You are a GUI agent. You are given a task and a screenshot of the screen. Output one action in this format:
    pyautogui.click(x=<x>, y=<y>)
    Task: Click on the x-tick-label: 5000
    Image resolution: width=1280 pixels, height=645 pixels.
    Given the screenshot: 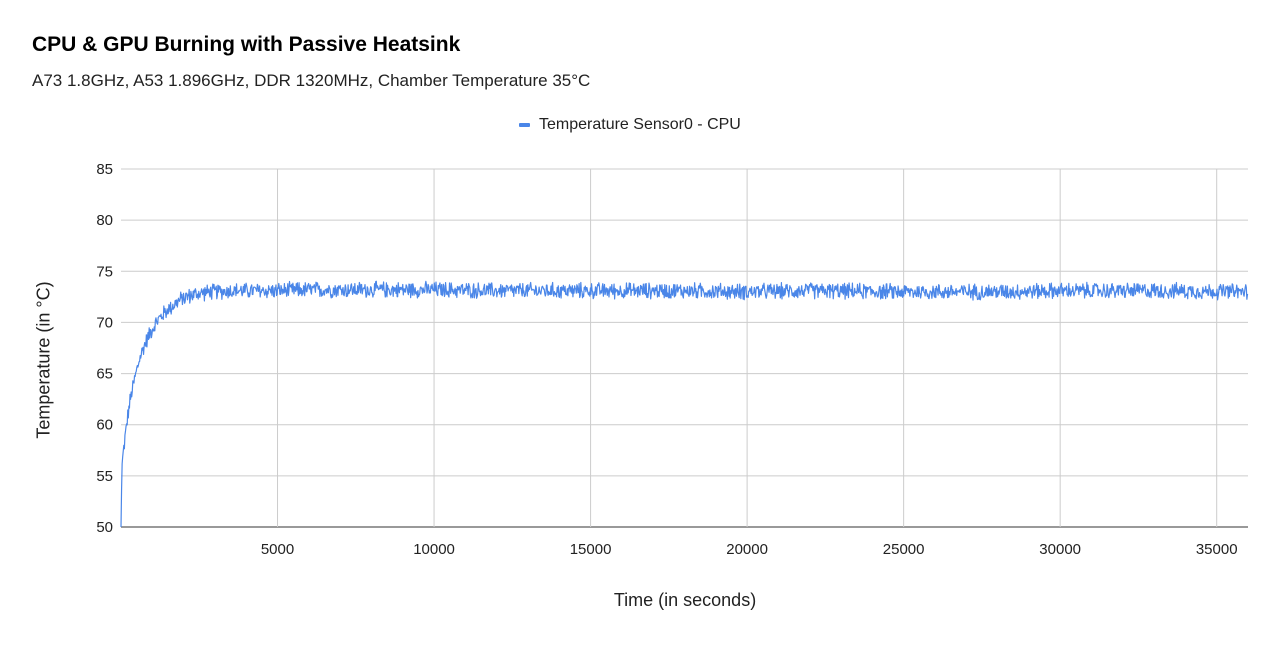 What is the action you would take?
    pyautogui.click(x=277, y=549)
    